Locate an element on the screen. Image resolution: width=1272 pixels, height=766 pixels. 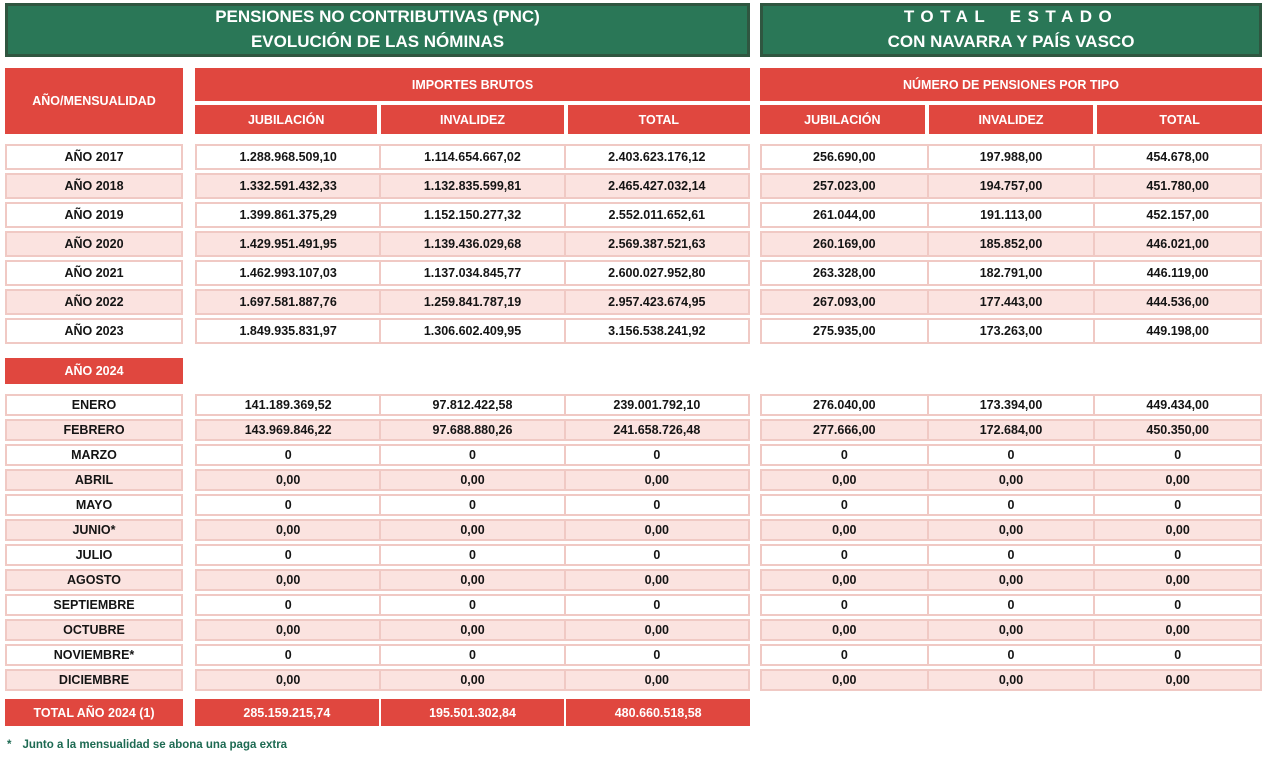
row-label: AÑO 2020 is located at coordinates (94, 244).